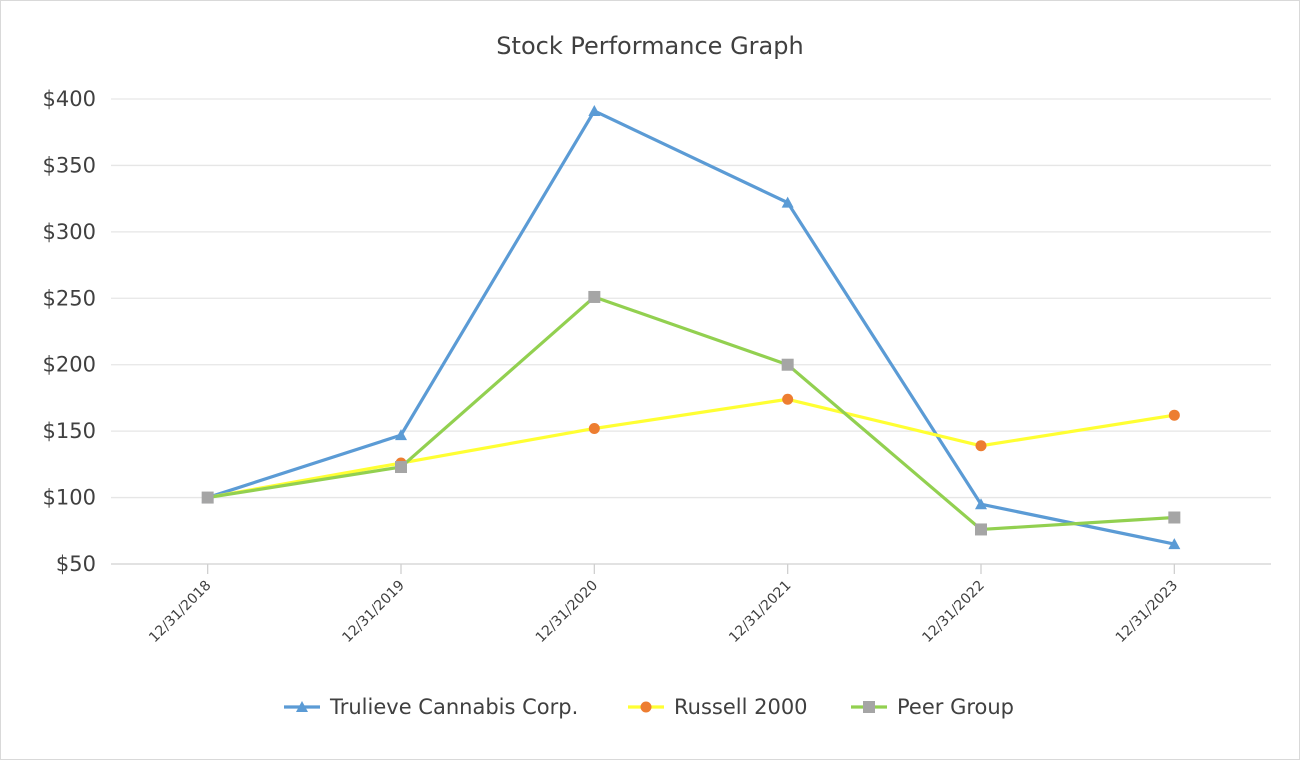 Image resolution: width=1300 pixels, height=761 pixels. What do you see at coordinates (69, 298) in the screenshot?
I see `y-tick-label: $250` at bounding box center [69, 298].